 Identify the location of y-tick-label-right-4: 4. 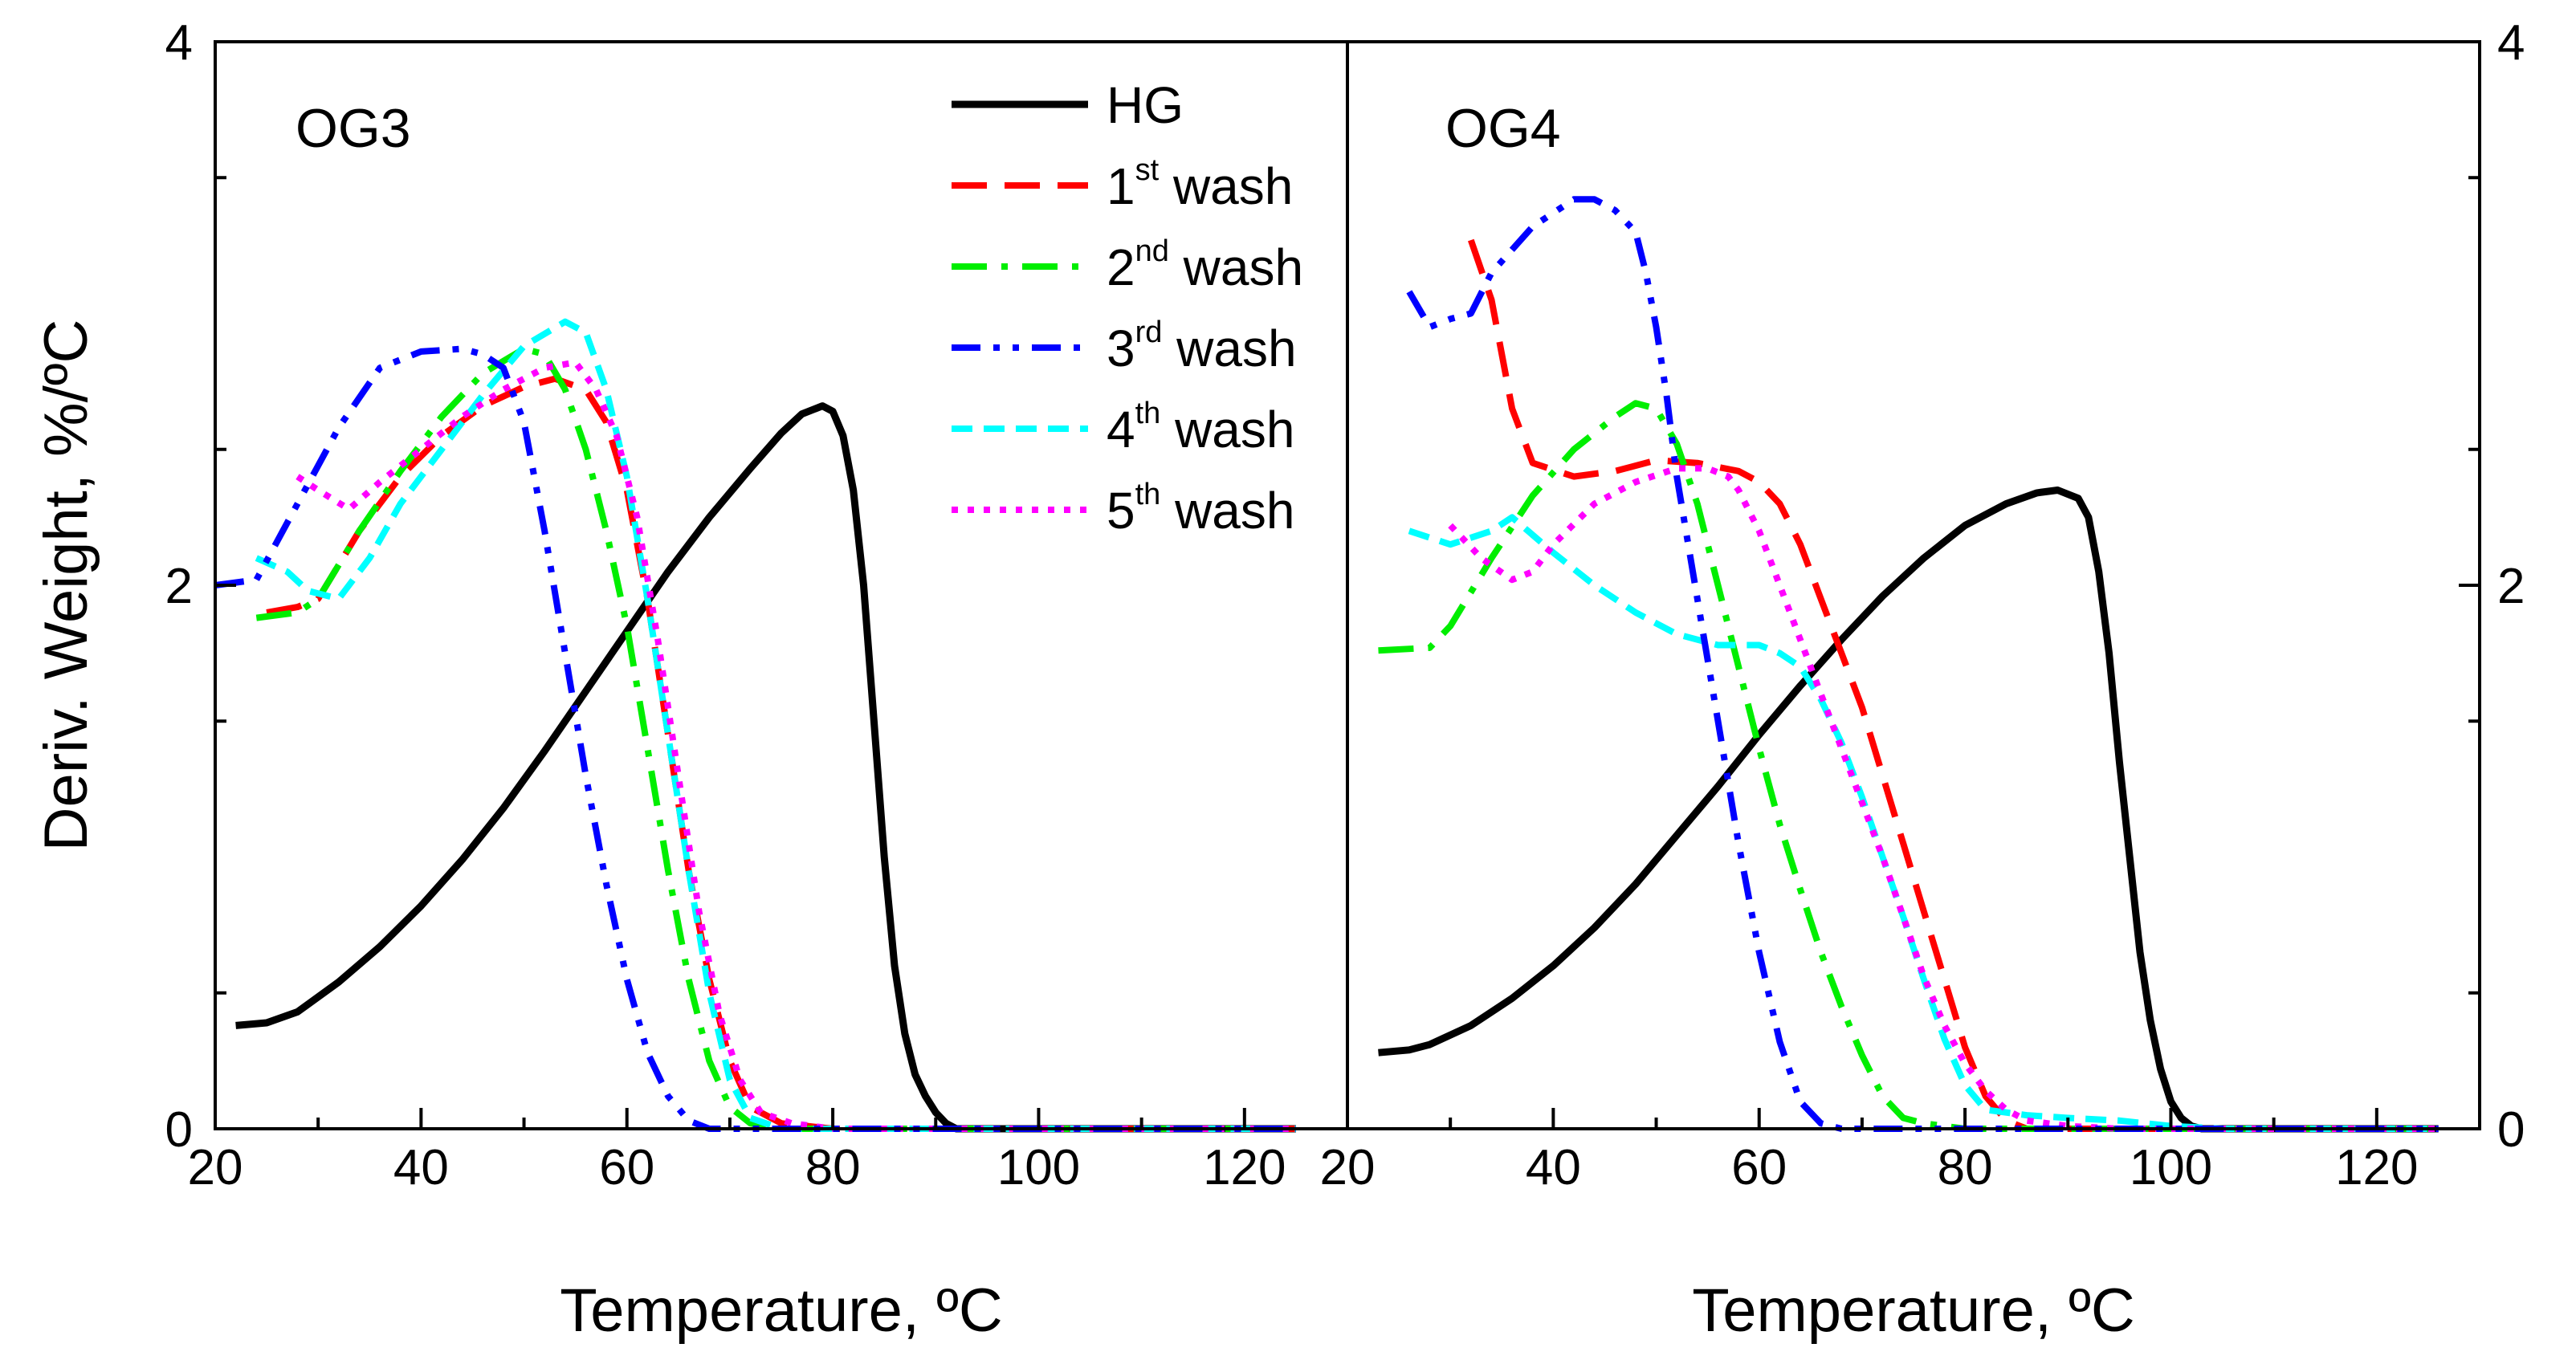
(2511, 43).